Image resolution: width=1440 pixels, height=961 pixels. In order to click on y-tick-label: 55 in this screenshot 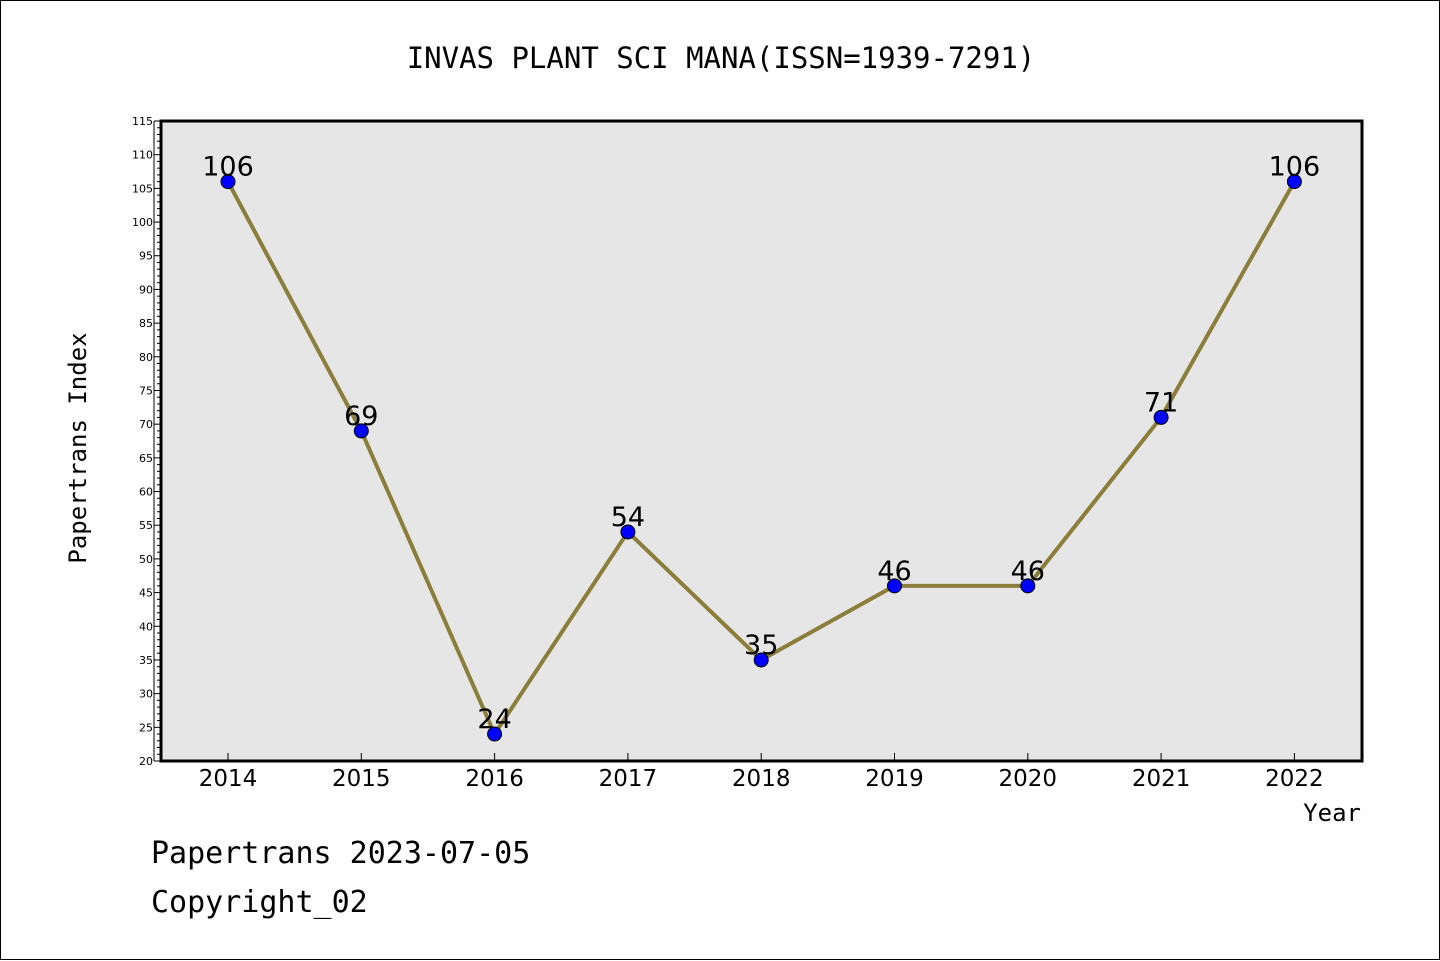, I will do `click(146, 525)`.